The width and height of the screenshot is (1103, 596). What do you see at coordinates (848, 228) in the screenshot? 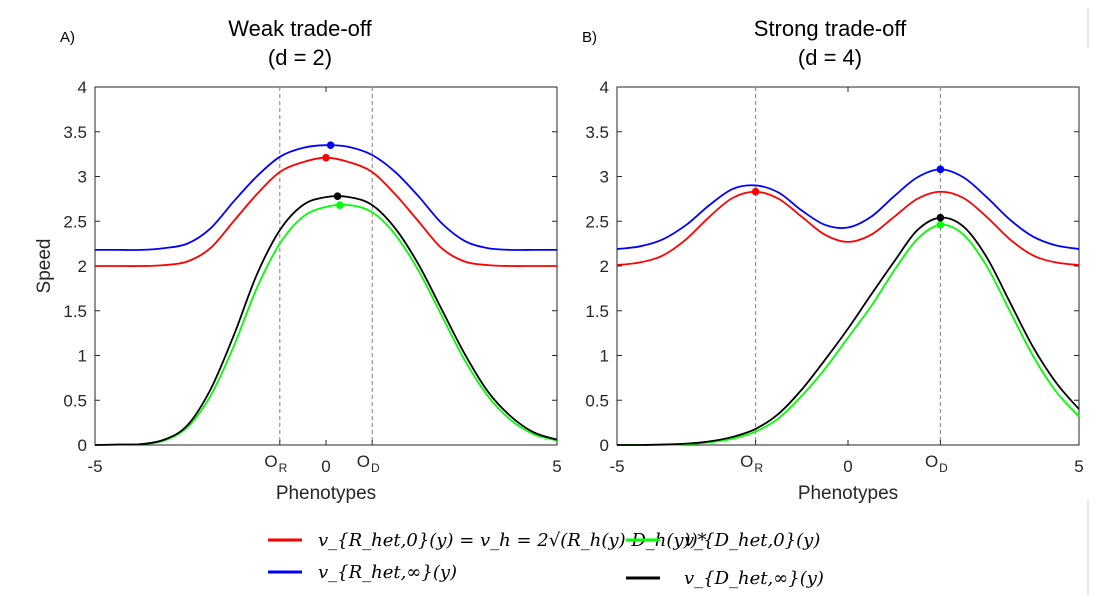
I see `series-line-0-b` at bounding box center [848, 228].